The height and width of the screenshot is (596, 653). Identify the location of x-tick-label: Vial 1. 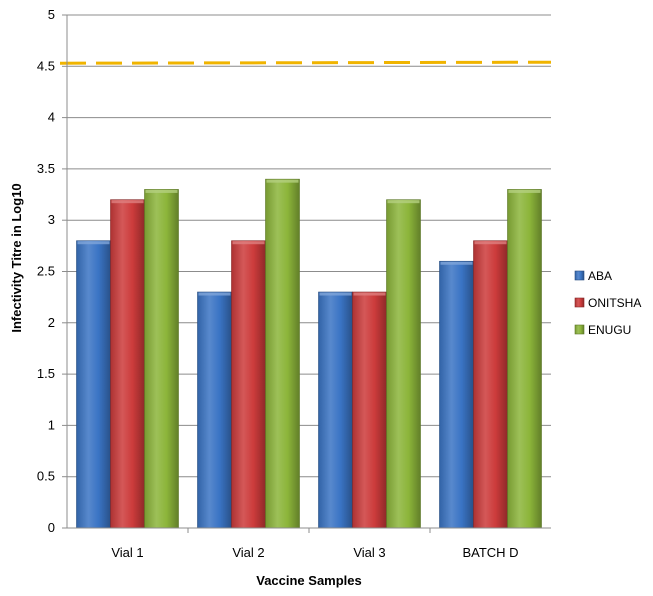
(127, 552).